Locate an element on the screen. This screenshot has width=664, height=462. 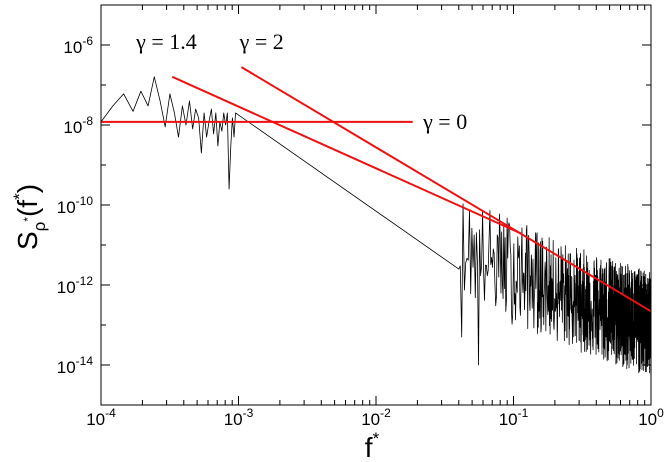
x-tick-label: 10⁻³ is located at coordinates (239, 417).